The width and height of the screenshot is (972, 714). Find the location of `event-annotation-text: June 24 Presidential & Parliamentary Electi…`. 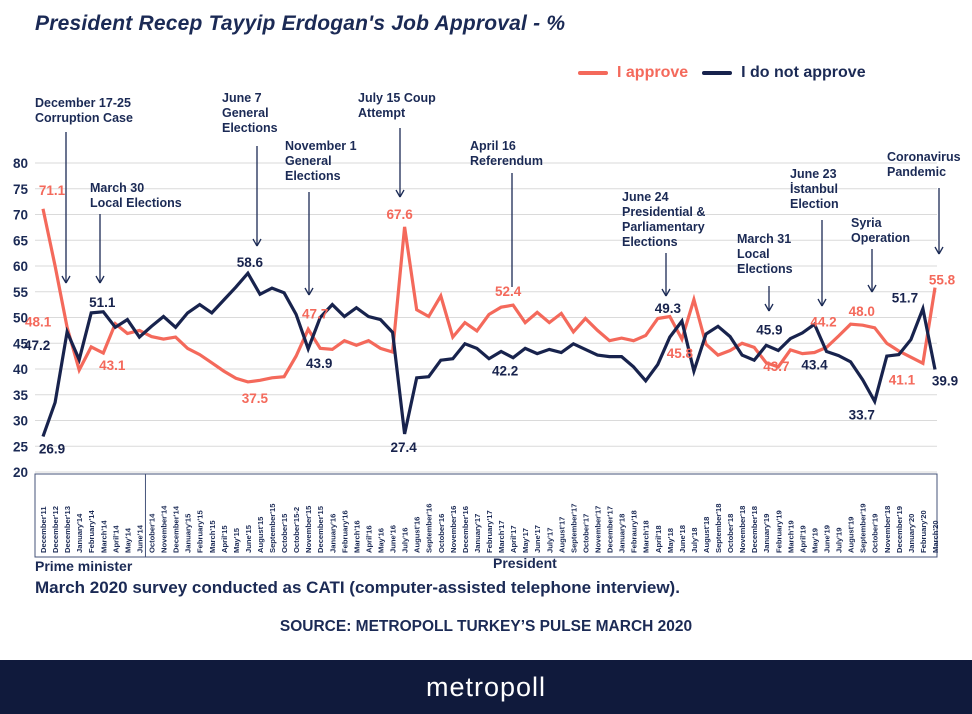

event-annotation-text: June 24 Presidential & Parliamentary Electi… is located at coordinates (663, 219).